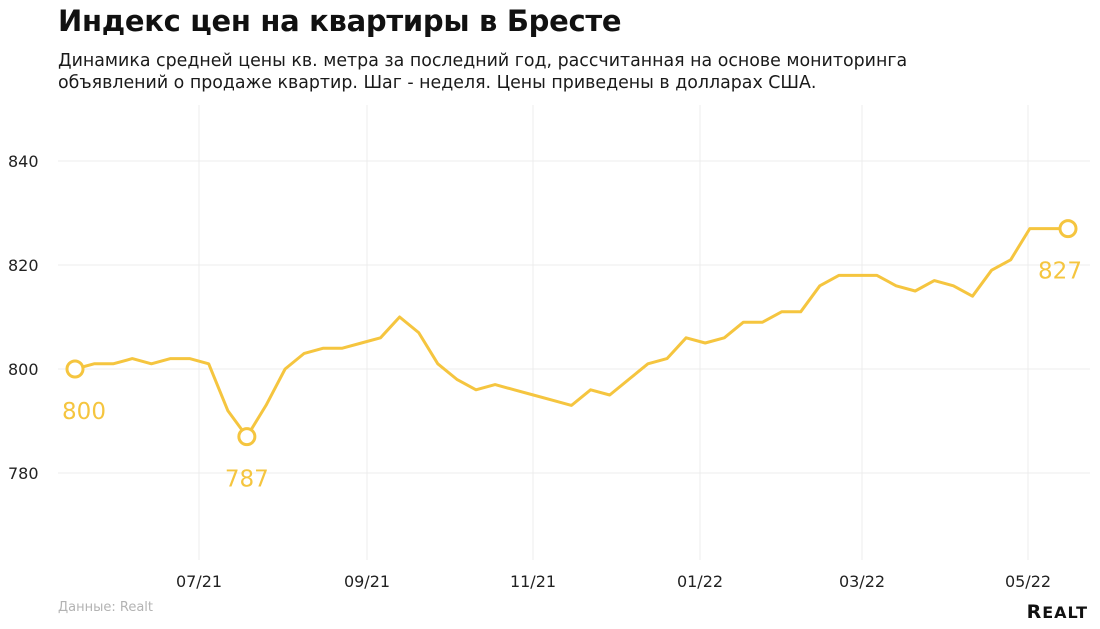 This screenshot has height=629, width=1100. Describe the element at coordinates (862, 581) in the screenshot. I see `x-tick-label: 03/22` at that location.